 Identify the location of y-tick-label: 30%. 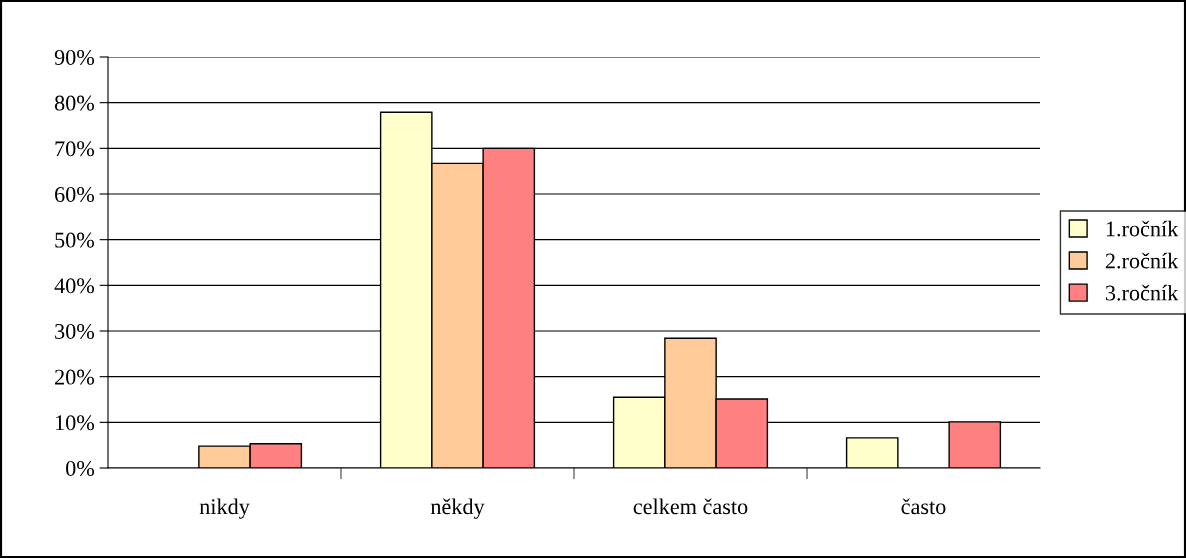
(75, 331).